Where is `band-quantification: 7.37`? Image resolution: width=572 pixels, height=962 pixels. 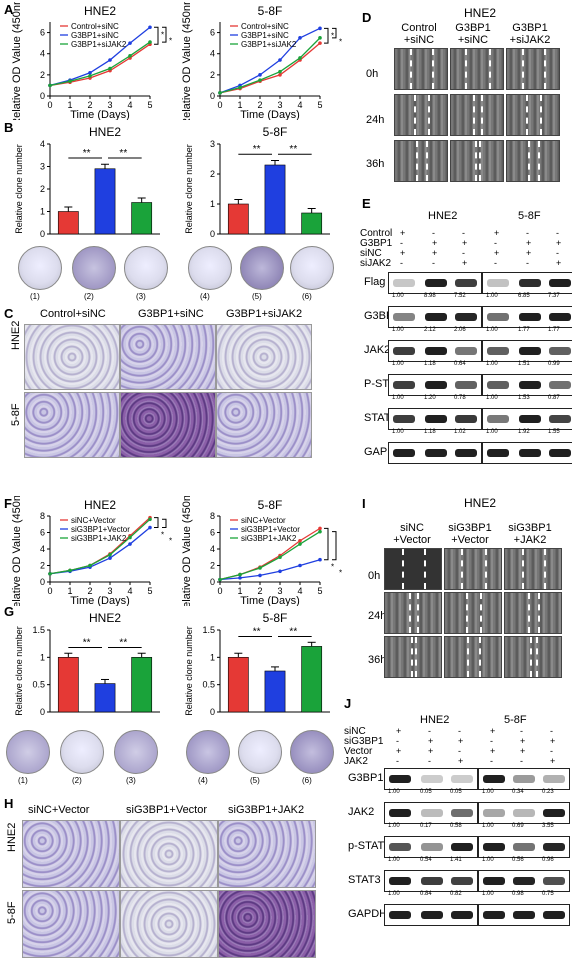
band-quantification: 7.37 is located at coordinates (554, 296).